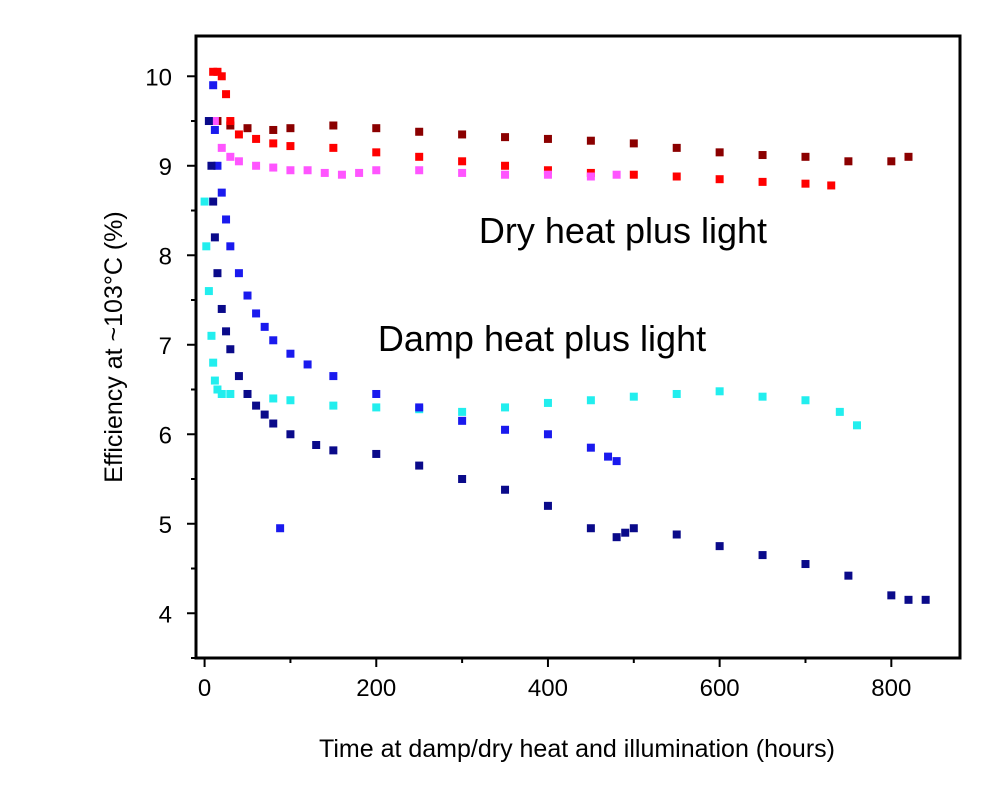 Image resolution: width=1000 pixels, height=801 pixels. I want to click on annotation-damp-heat: Damp heat plus light, so click(542, 338).